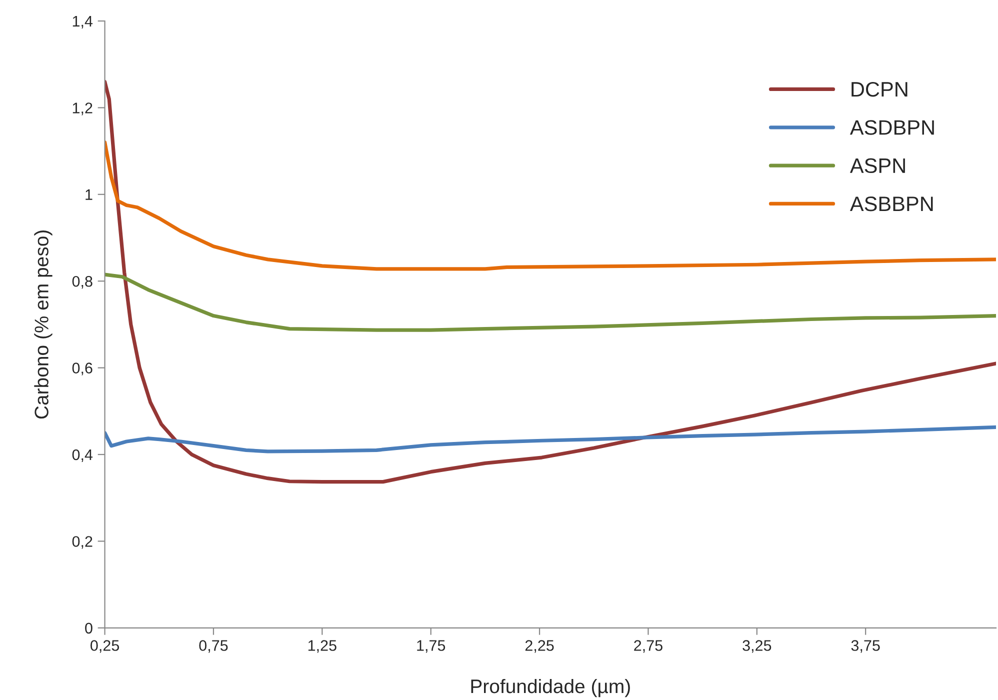 Image resolution: width=998 pixels, height=700 pixels. Describe the element at coordinates (550, 688) in the screenshot. I see `x-axis-title: Profundidade (µm)` at that location.